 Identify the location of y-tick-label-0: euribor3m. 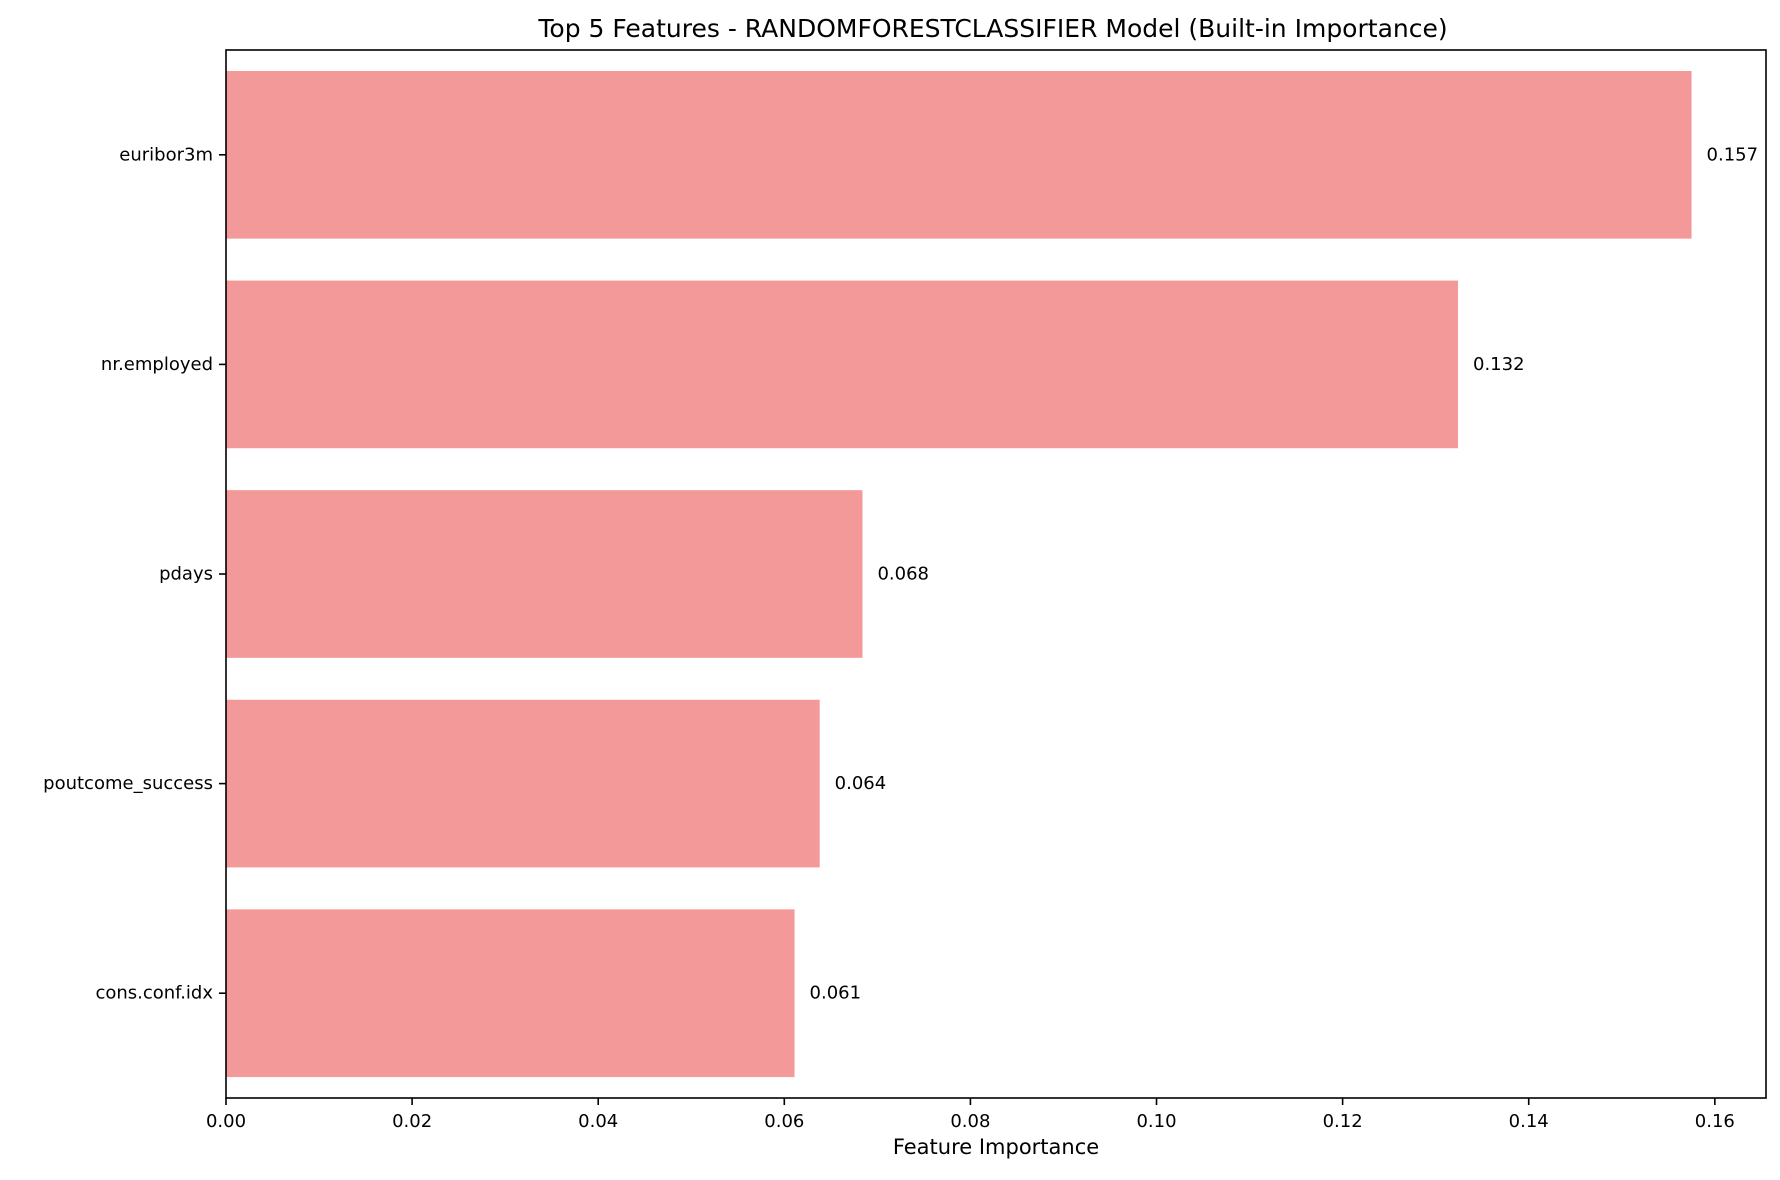
(166, 154).